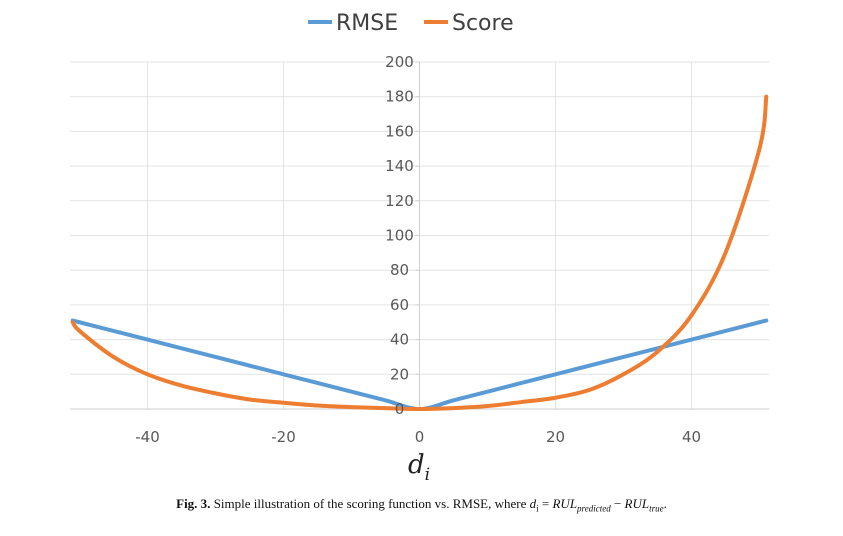 This screenshot has height=536, width=843. I want to click on legend-label-score: Score, so click(483, 23).